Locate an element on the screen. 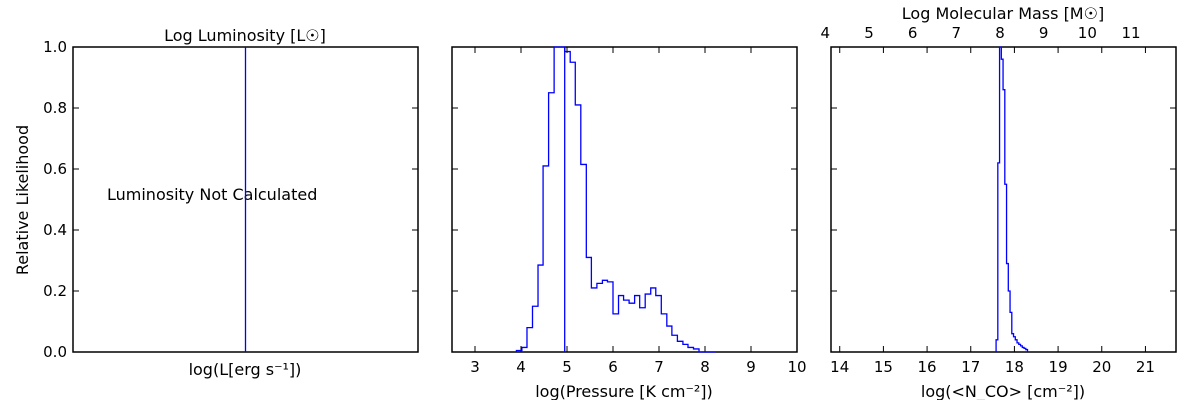 Image resolution: width=1200 pixels, height=400 pixels. molecular-mass-top-tick-label: 8 is located at coordinates (1000, 33).